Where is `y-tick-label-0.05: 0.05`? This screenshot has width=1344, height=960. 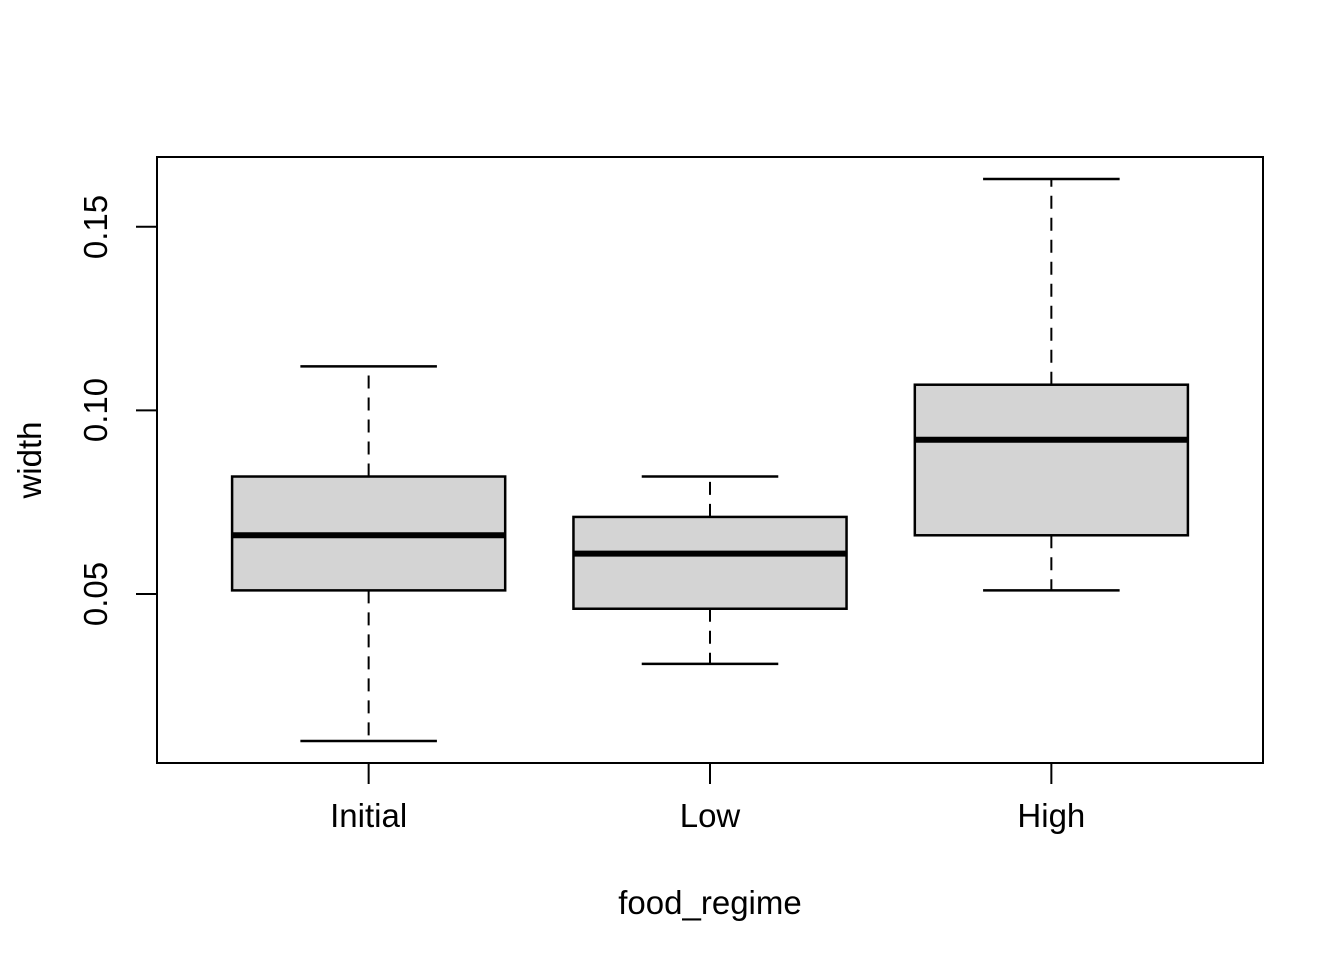
y-tick-label-0.05: 0.05 is located at coordinates (95, 594).